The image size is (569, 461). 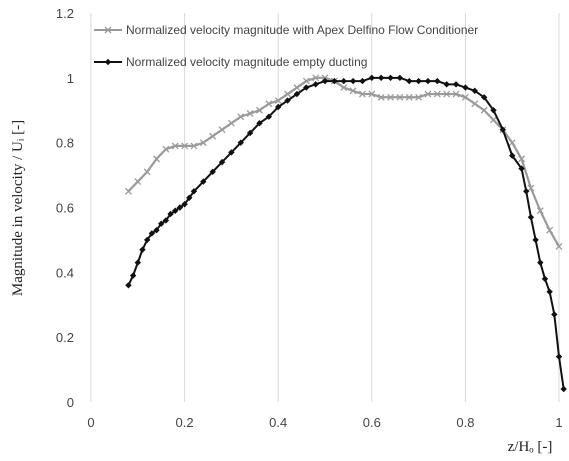 I want to click on y-tick-label: 1, so click(x=70, y=78).